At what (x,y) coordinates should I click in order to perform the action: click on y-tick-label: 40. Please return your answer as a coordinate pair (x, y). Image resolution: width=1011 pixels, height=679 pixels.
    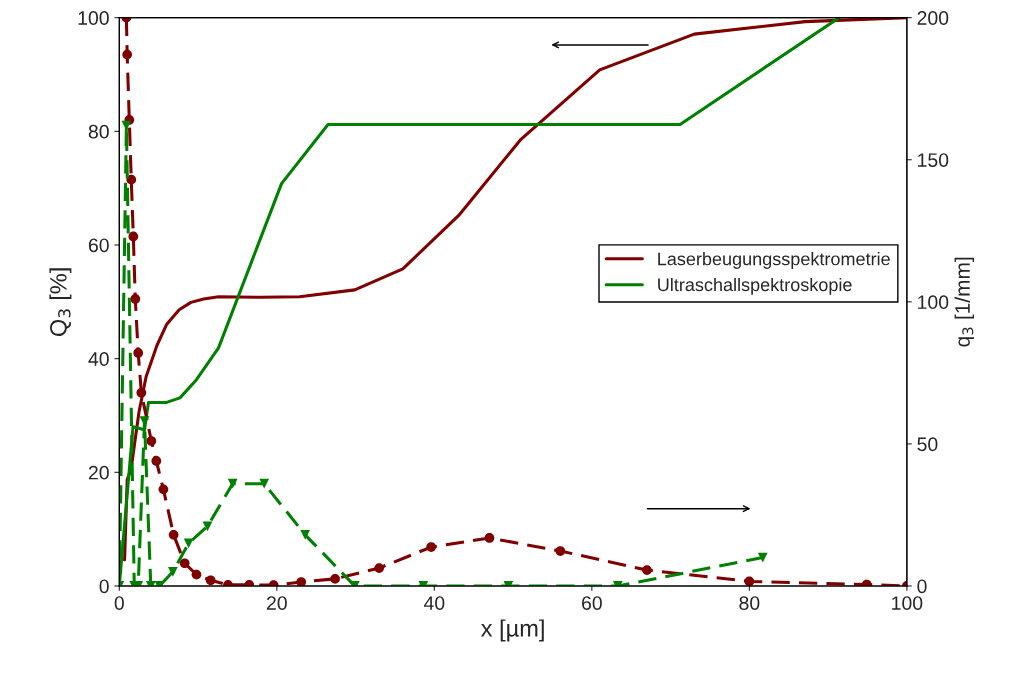
    Looking at the image, I should click on (98, 359).